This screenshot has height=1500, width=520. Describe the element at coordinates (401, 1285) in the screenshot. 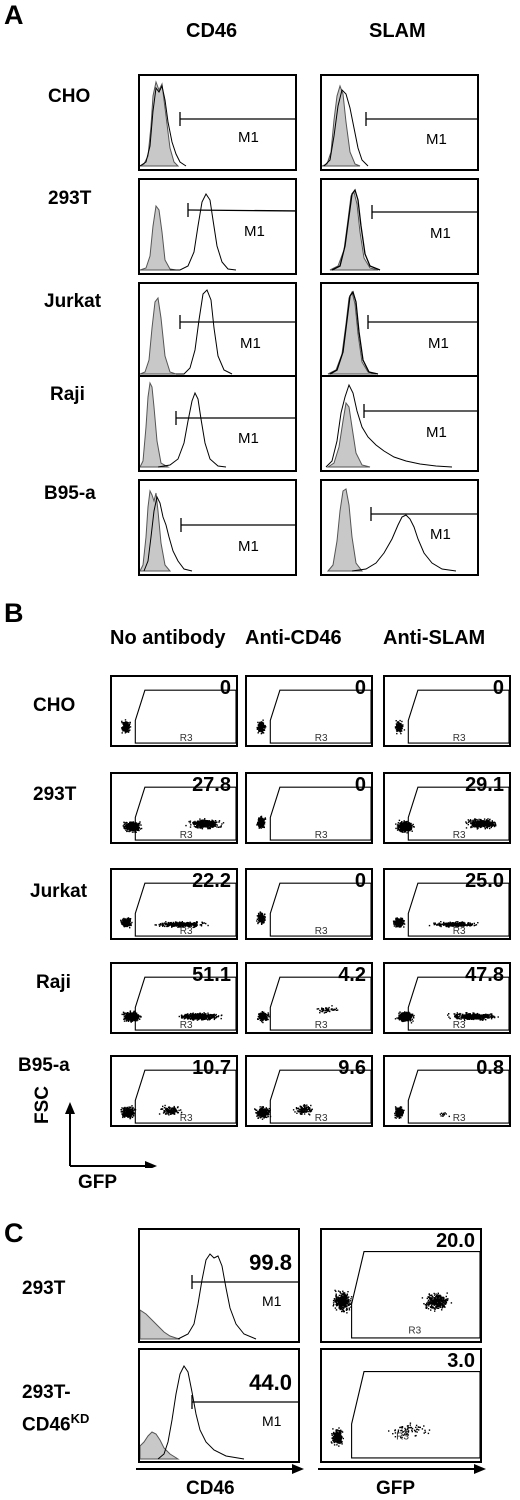

I see `dot-plot-293t-gfp: R3 20.0` at that location.